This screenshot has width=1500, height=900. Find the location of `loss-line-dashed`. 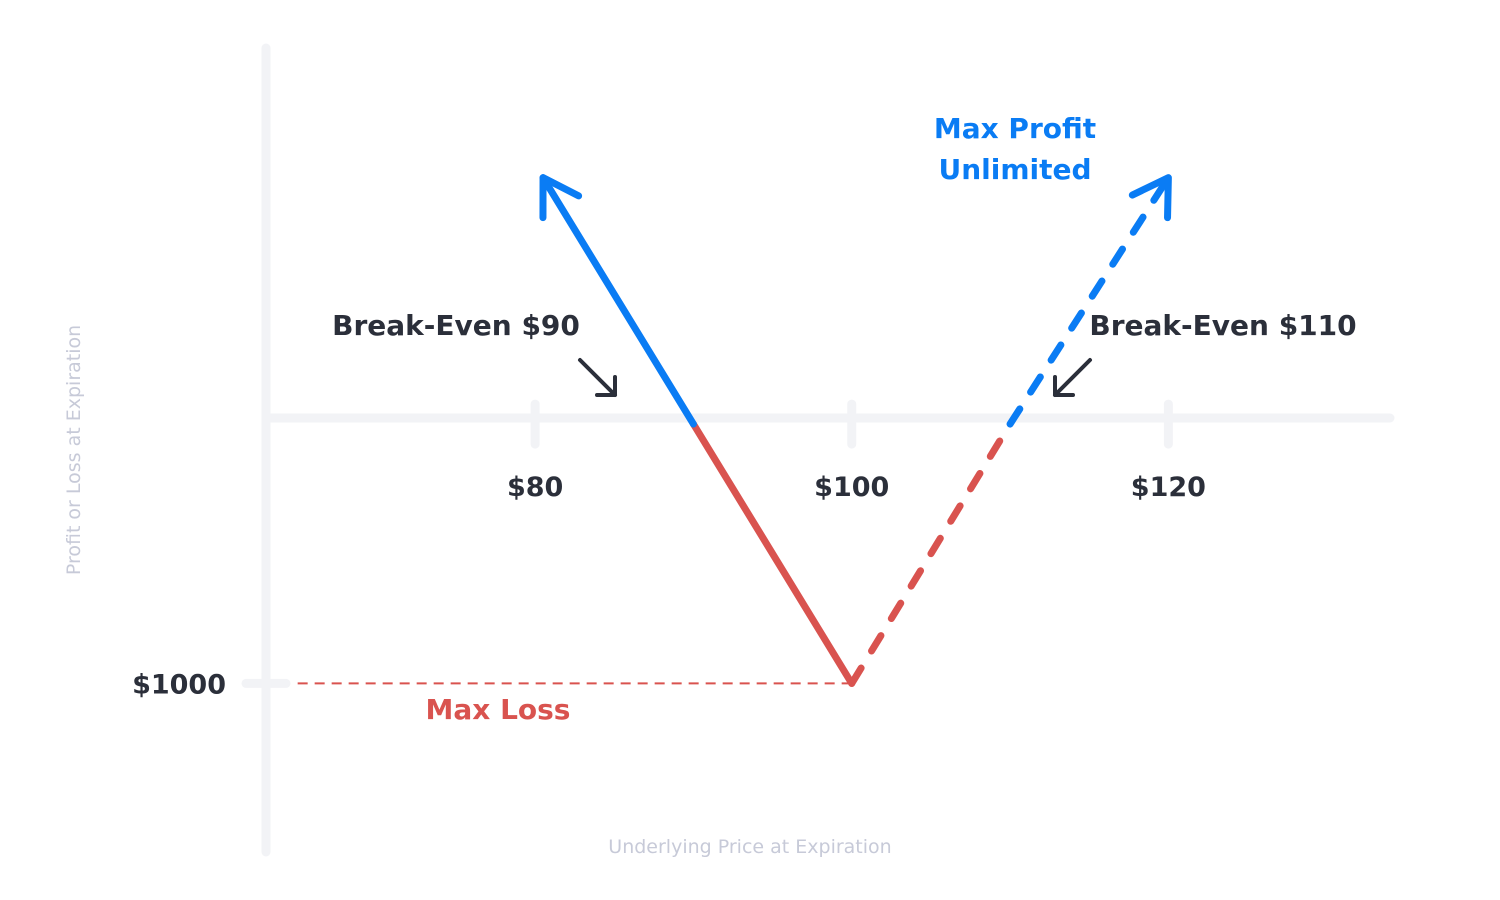

loss-line-dashed is located at coordinates (931, 553).